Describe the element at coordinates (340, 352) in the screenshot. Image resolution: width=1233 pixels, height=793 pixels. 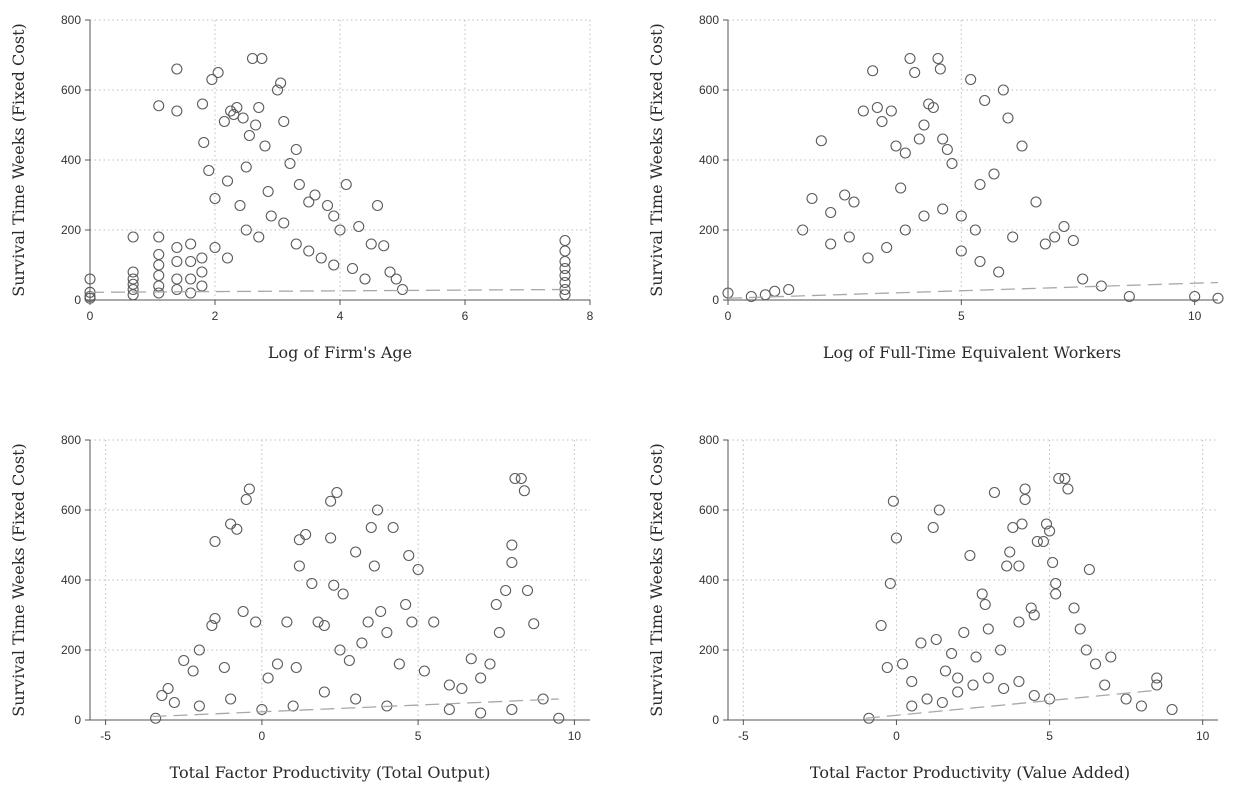
I see `x-axis-label: Log of Firm's Age` at that location.